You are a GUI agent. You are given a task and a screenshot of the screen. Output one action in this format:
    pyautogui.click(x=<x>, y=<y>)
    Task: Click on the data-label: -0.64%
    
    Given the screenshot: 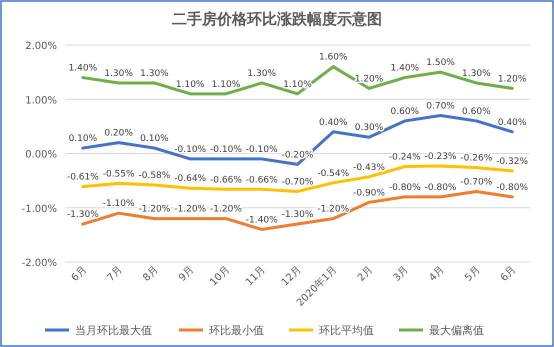 What is the action you would take?
    pyautogui.click(x=190, y=179)
    